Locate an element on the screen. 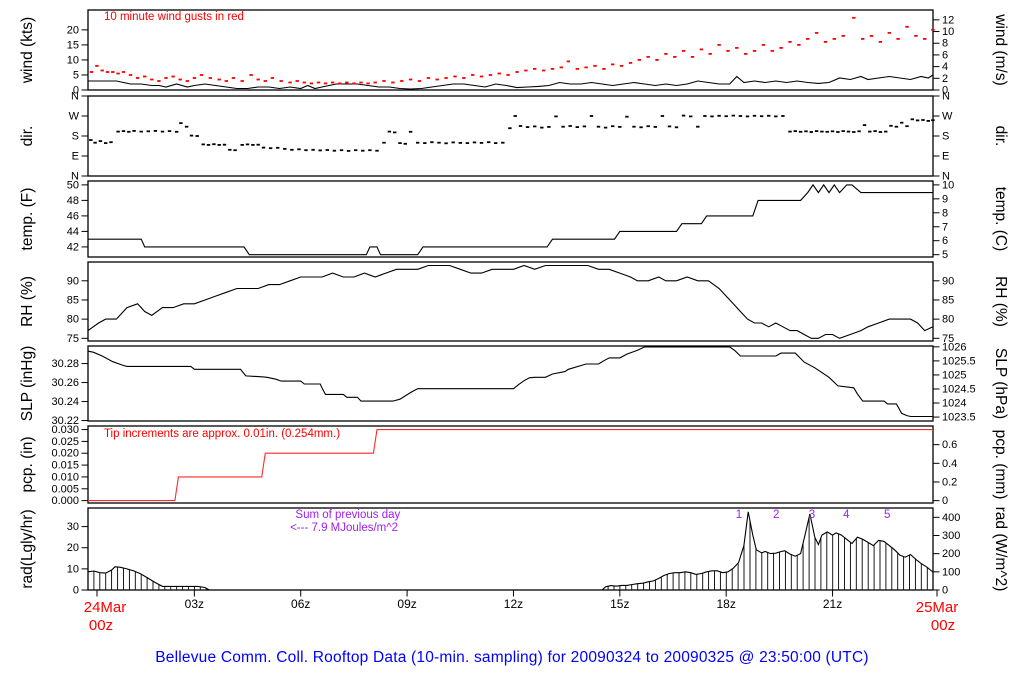 The width and height of the screenshot is (1024, 700). radiation-bars is located at coordinates (507, 553).